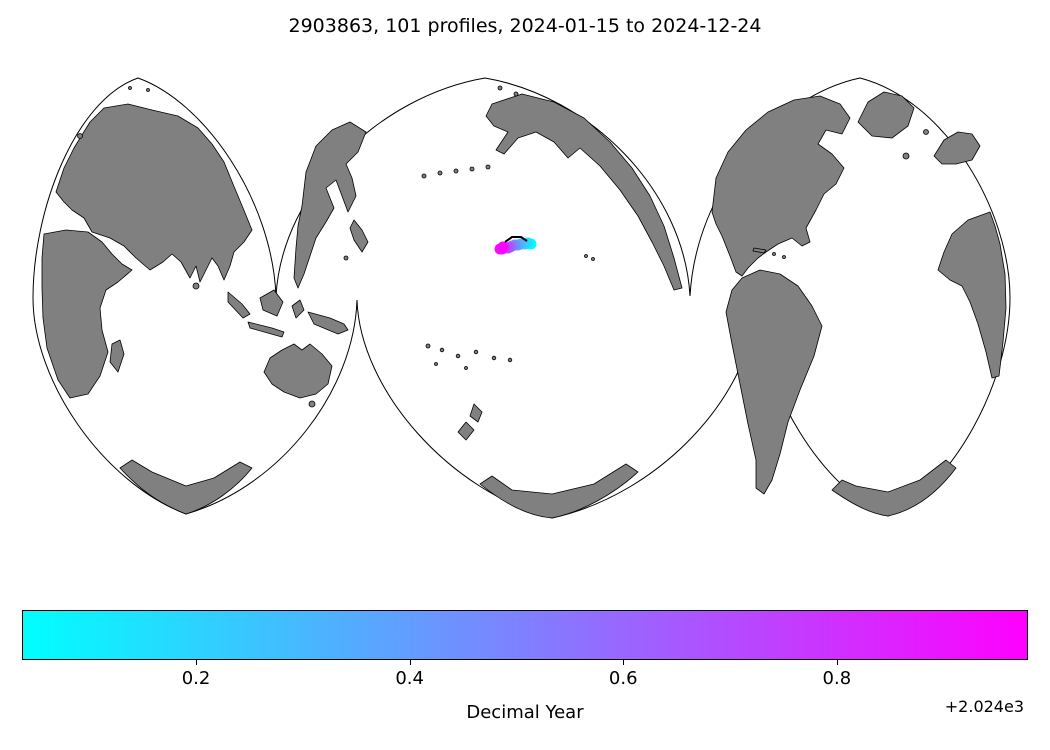 The height and width of the screenshot is (750, 1050). I want to click on profile-point, so click(503, 247).